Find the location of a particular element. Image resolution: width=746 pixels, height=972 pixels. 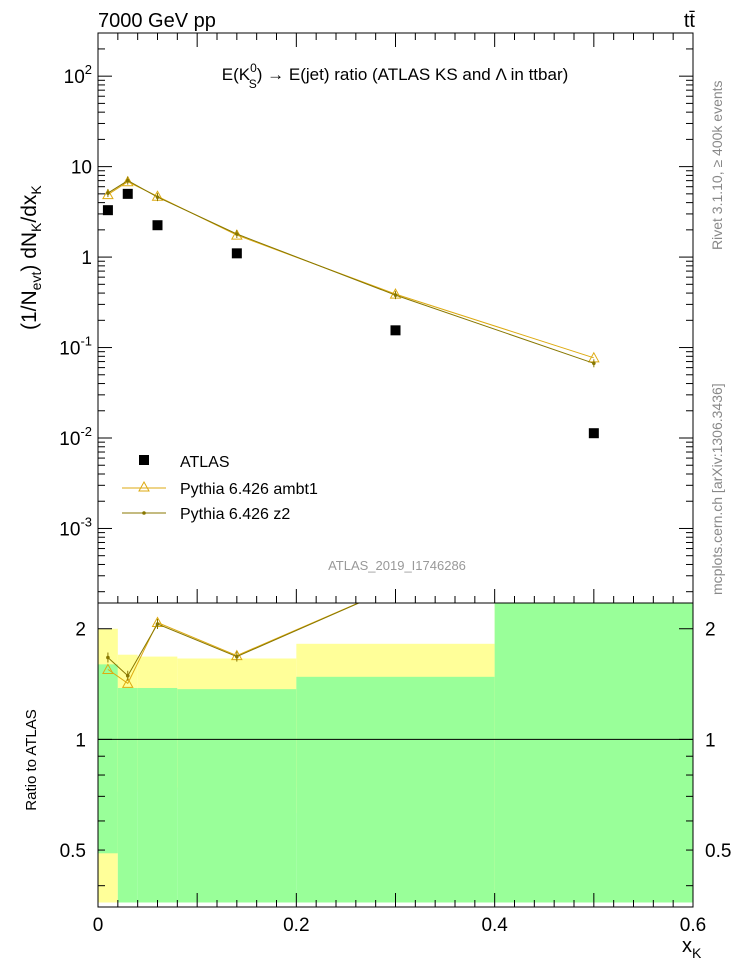

xtick-label: 0.4 is located at coordinates (494, 925).